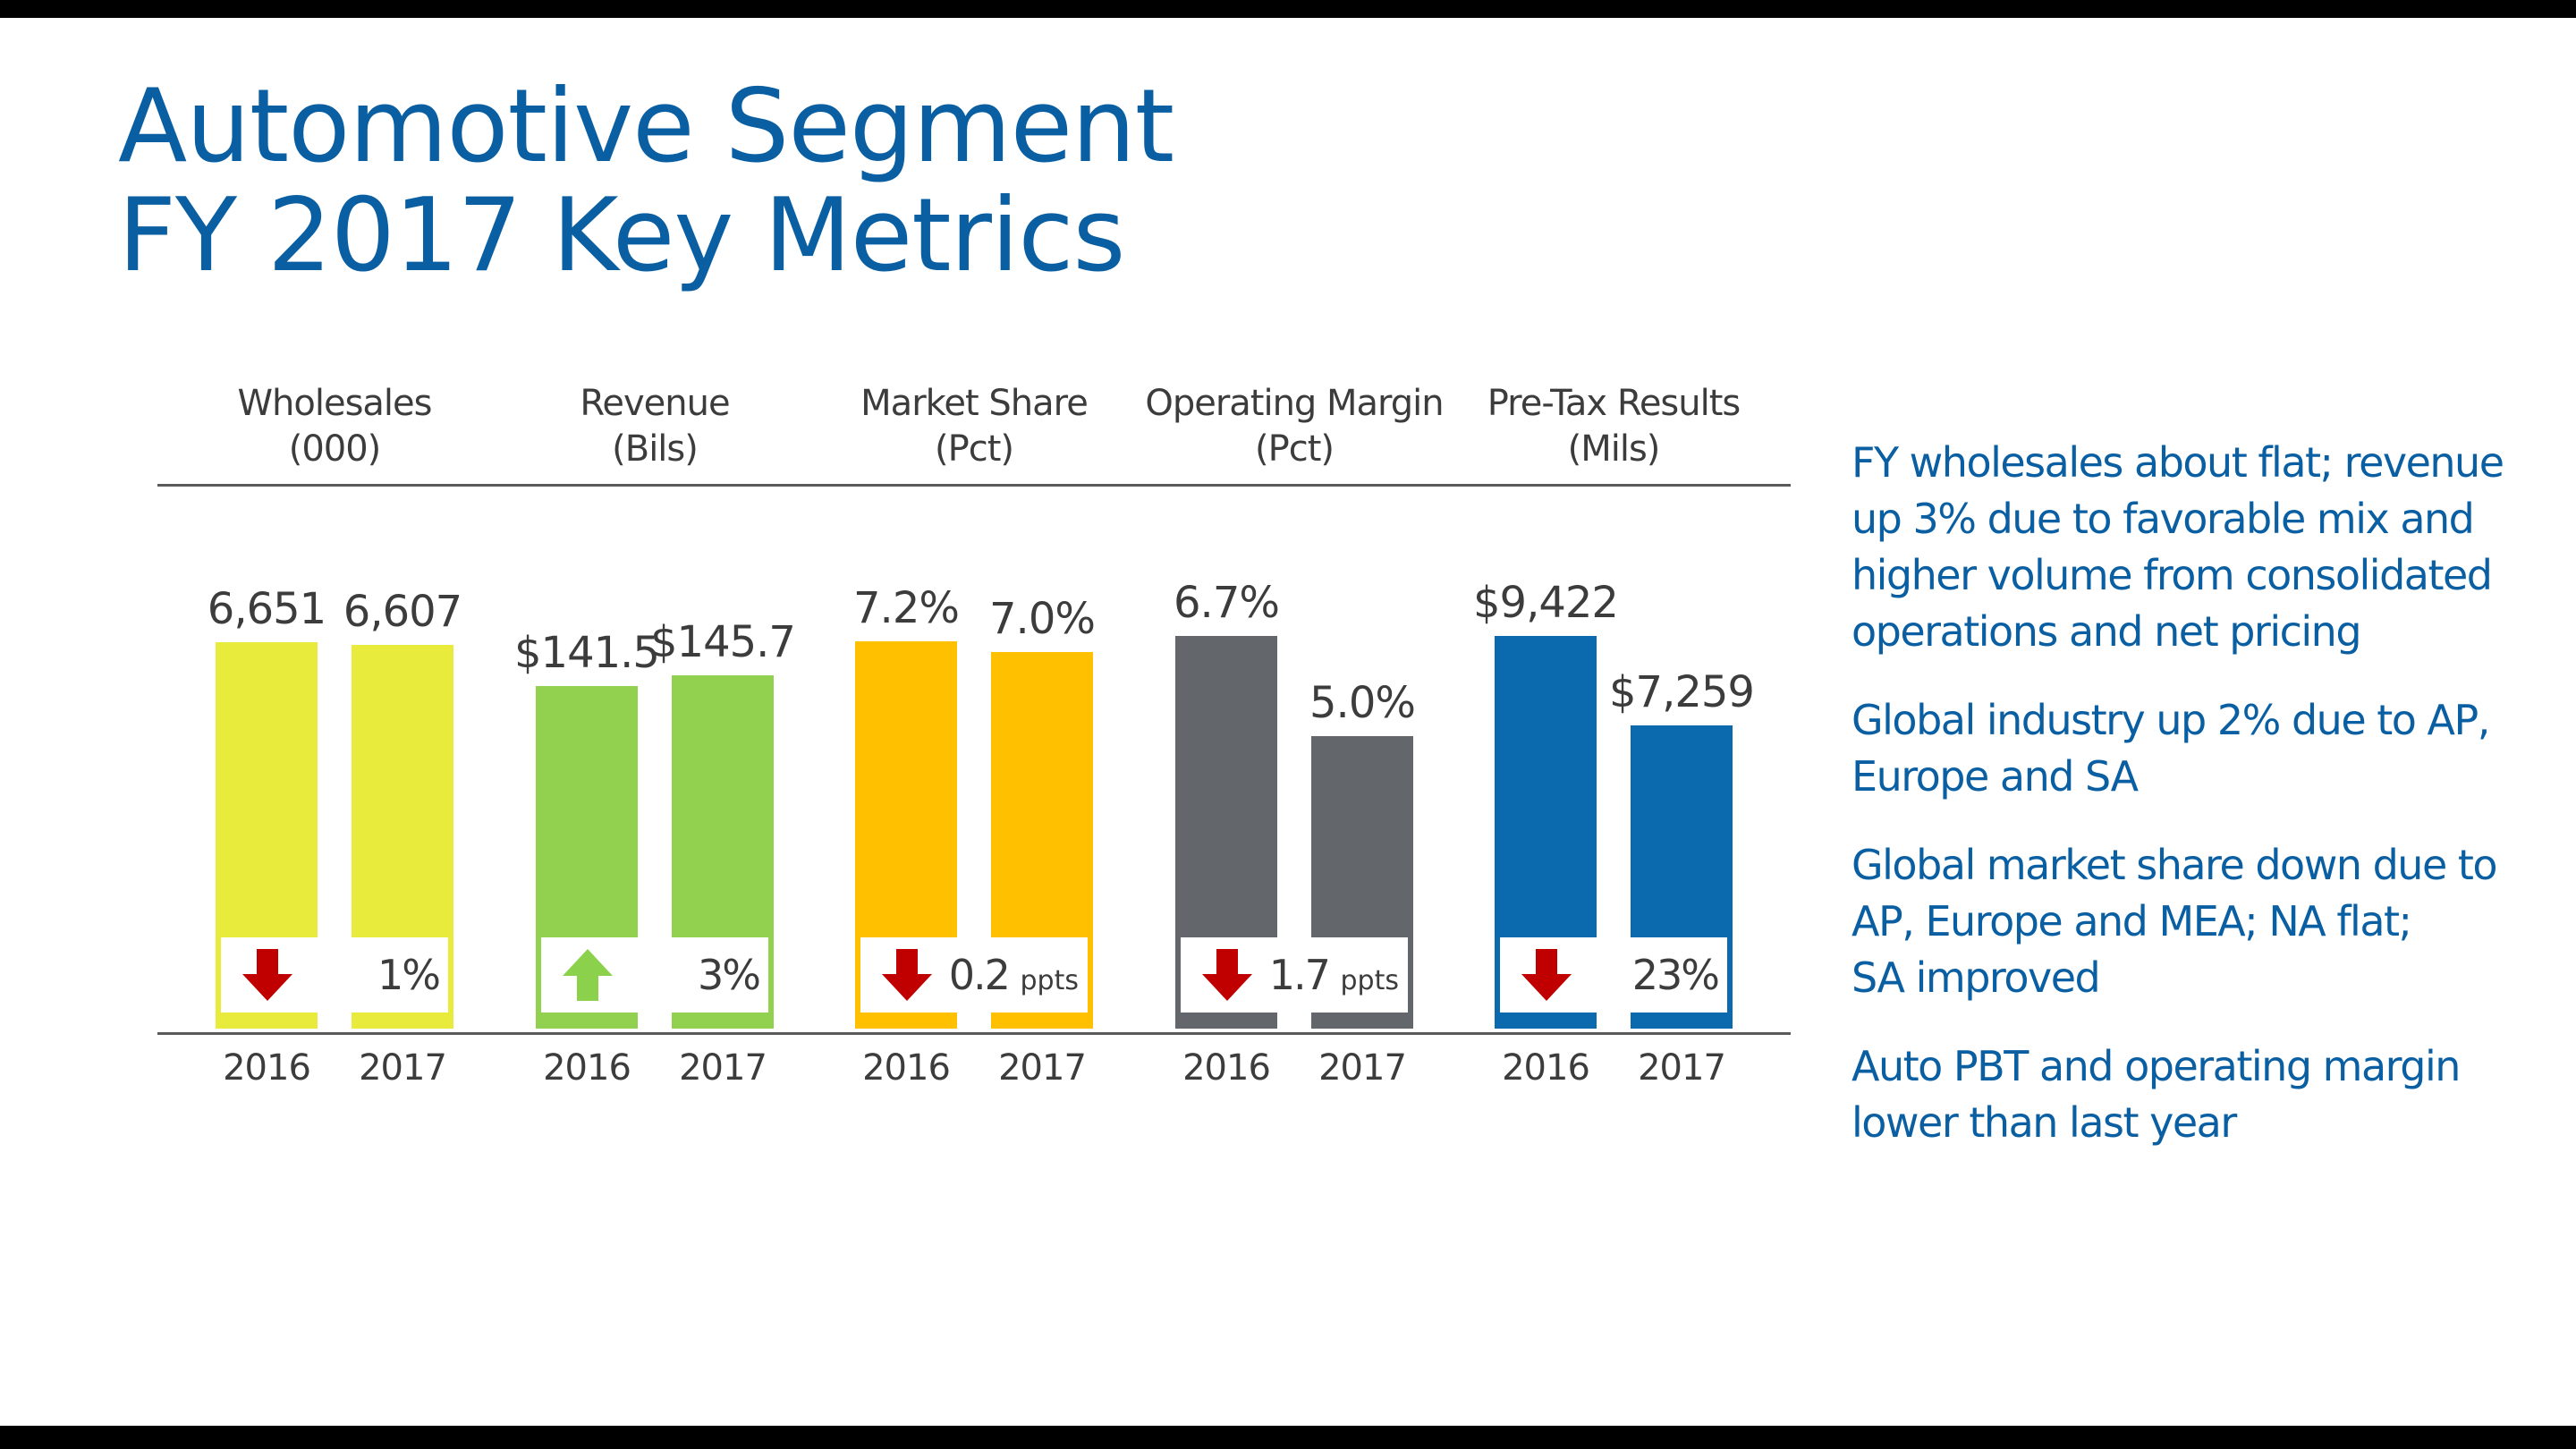  Describe the element at coordinates (654, 975) in the screenshot. I see `change-indicator: 3%` at that location.